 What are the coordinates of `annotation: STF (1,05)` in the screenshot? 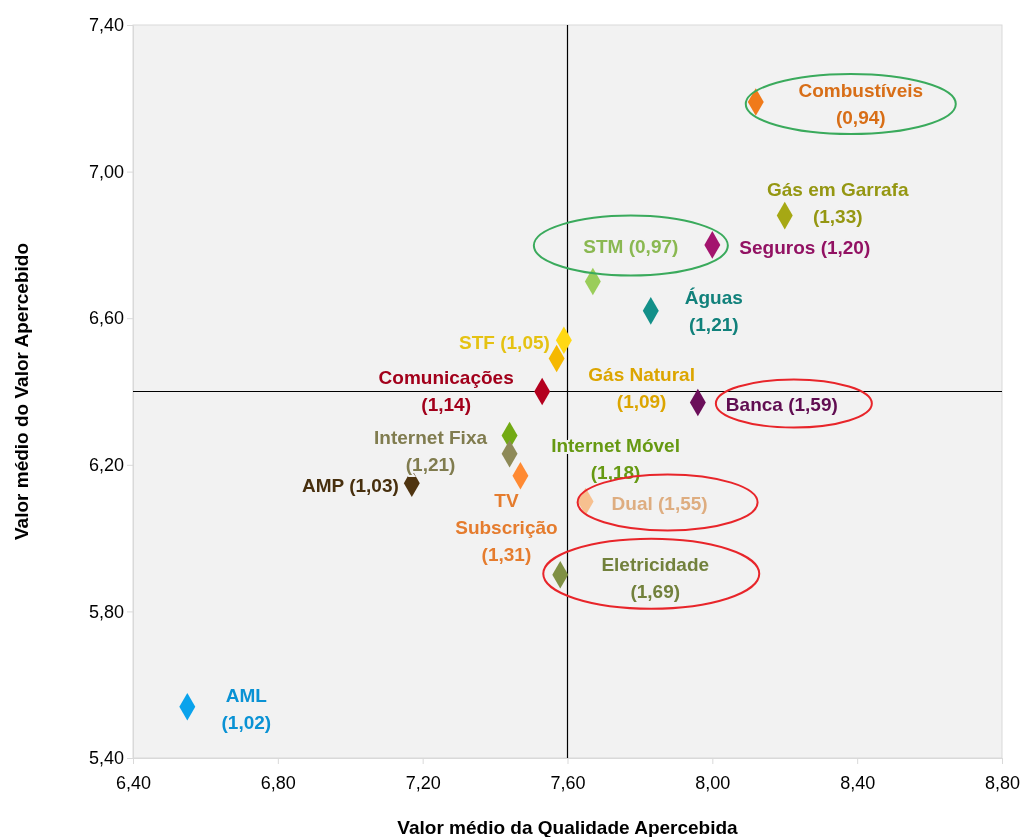 It's located at (504, 343).